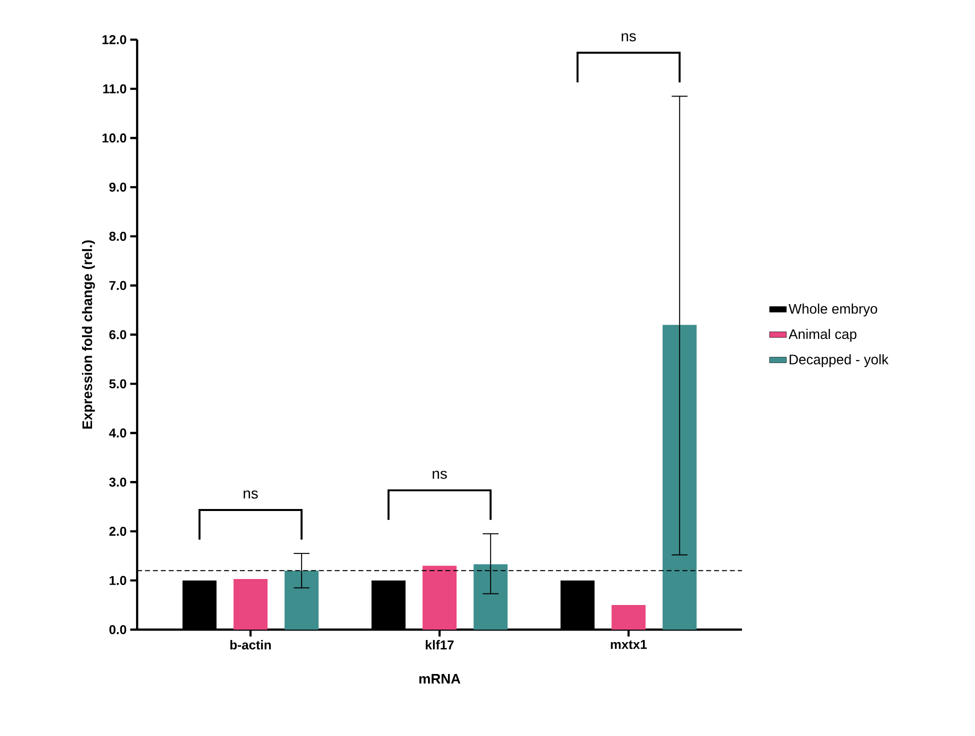 The width and height of the screenshot is (975, 736). What do you see at coordinates (833, 310) in the screenshot?
I see `legend-label: Whole embryo` at bounding box center [833, 310].